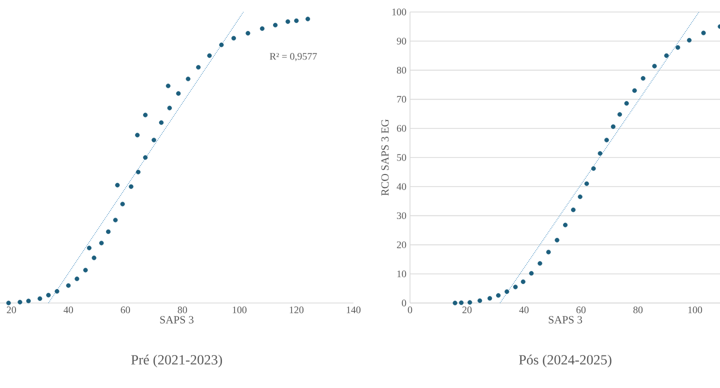  What do you see at coordinates (401, 244) in the screenshot?
I see `y-tick-label: 20` at bounding box center [401, 244].